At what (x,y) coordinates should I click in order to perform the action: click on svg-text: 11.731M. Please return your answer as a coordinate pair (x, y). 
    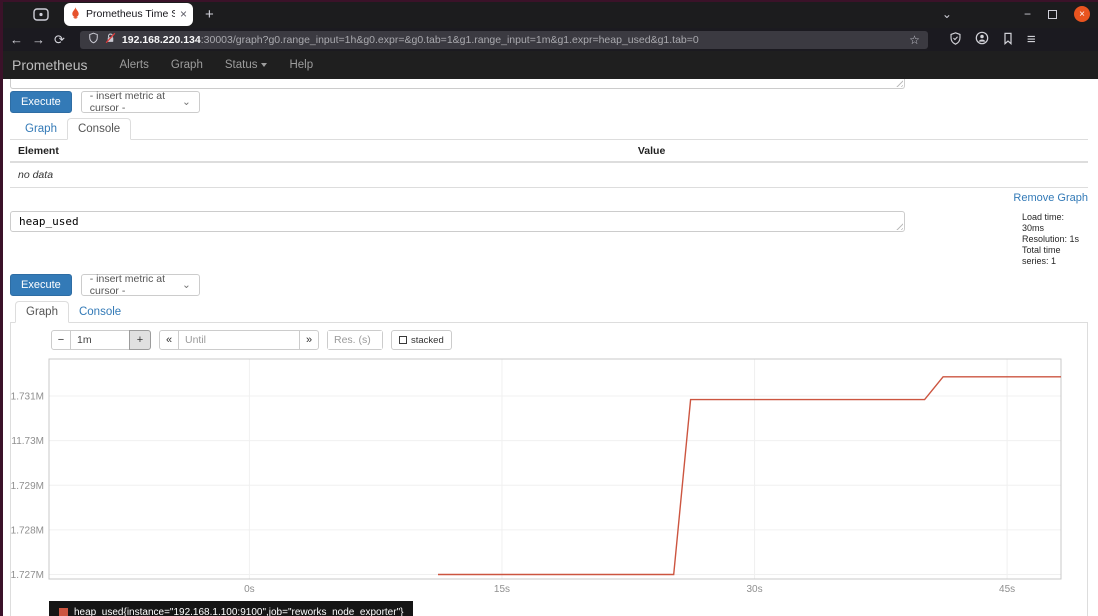
    Looking at the image, I should click on (27, 397).